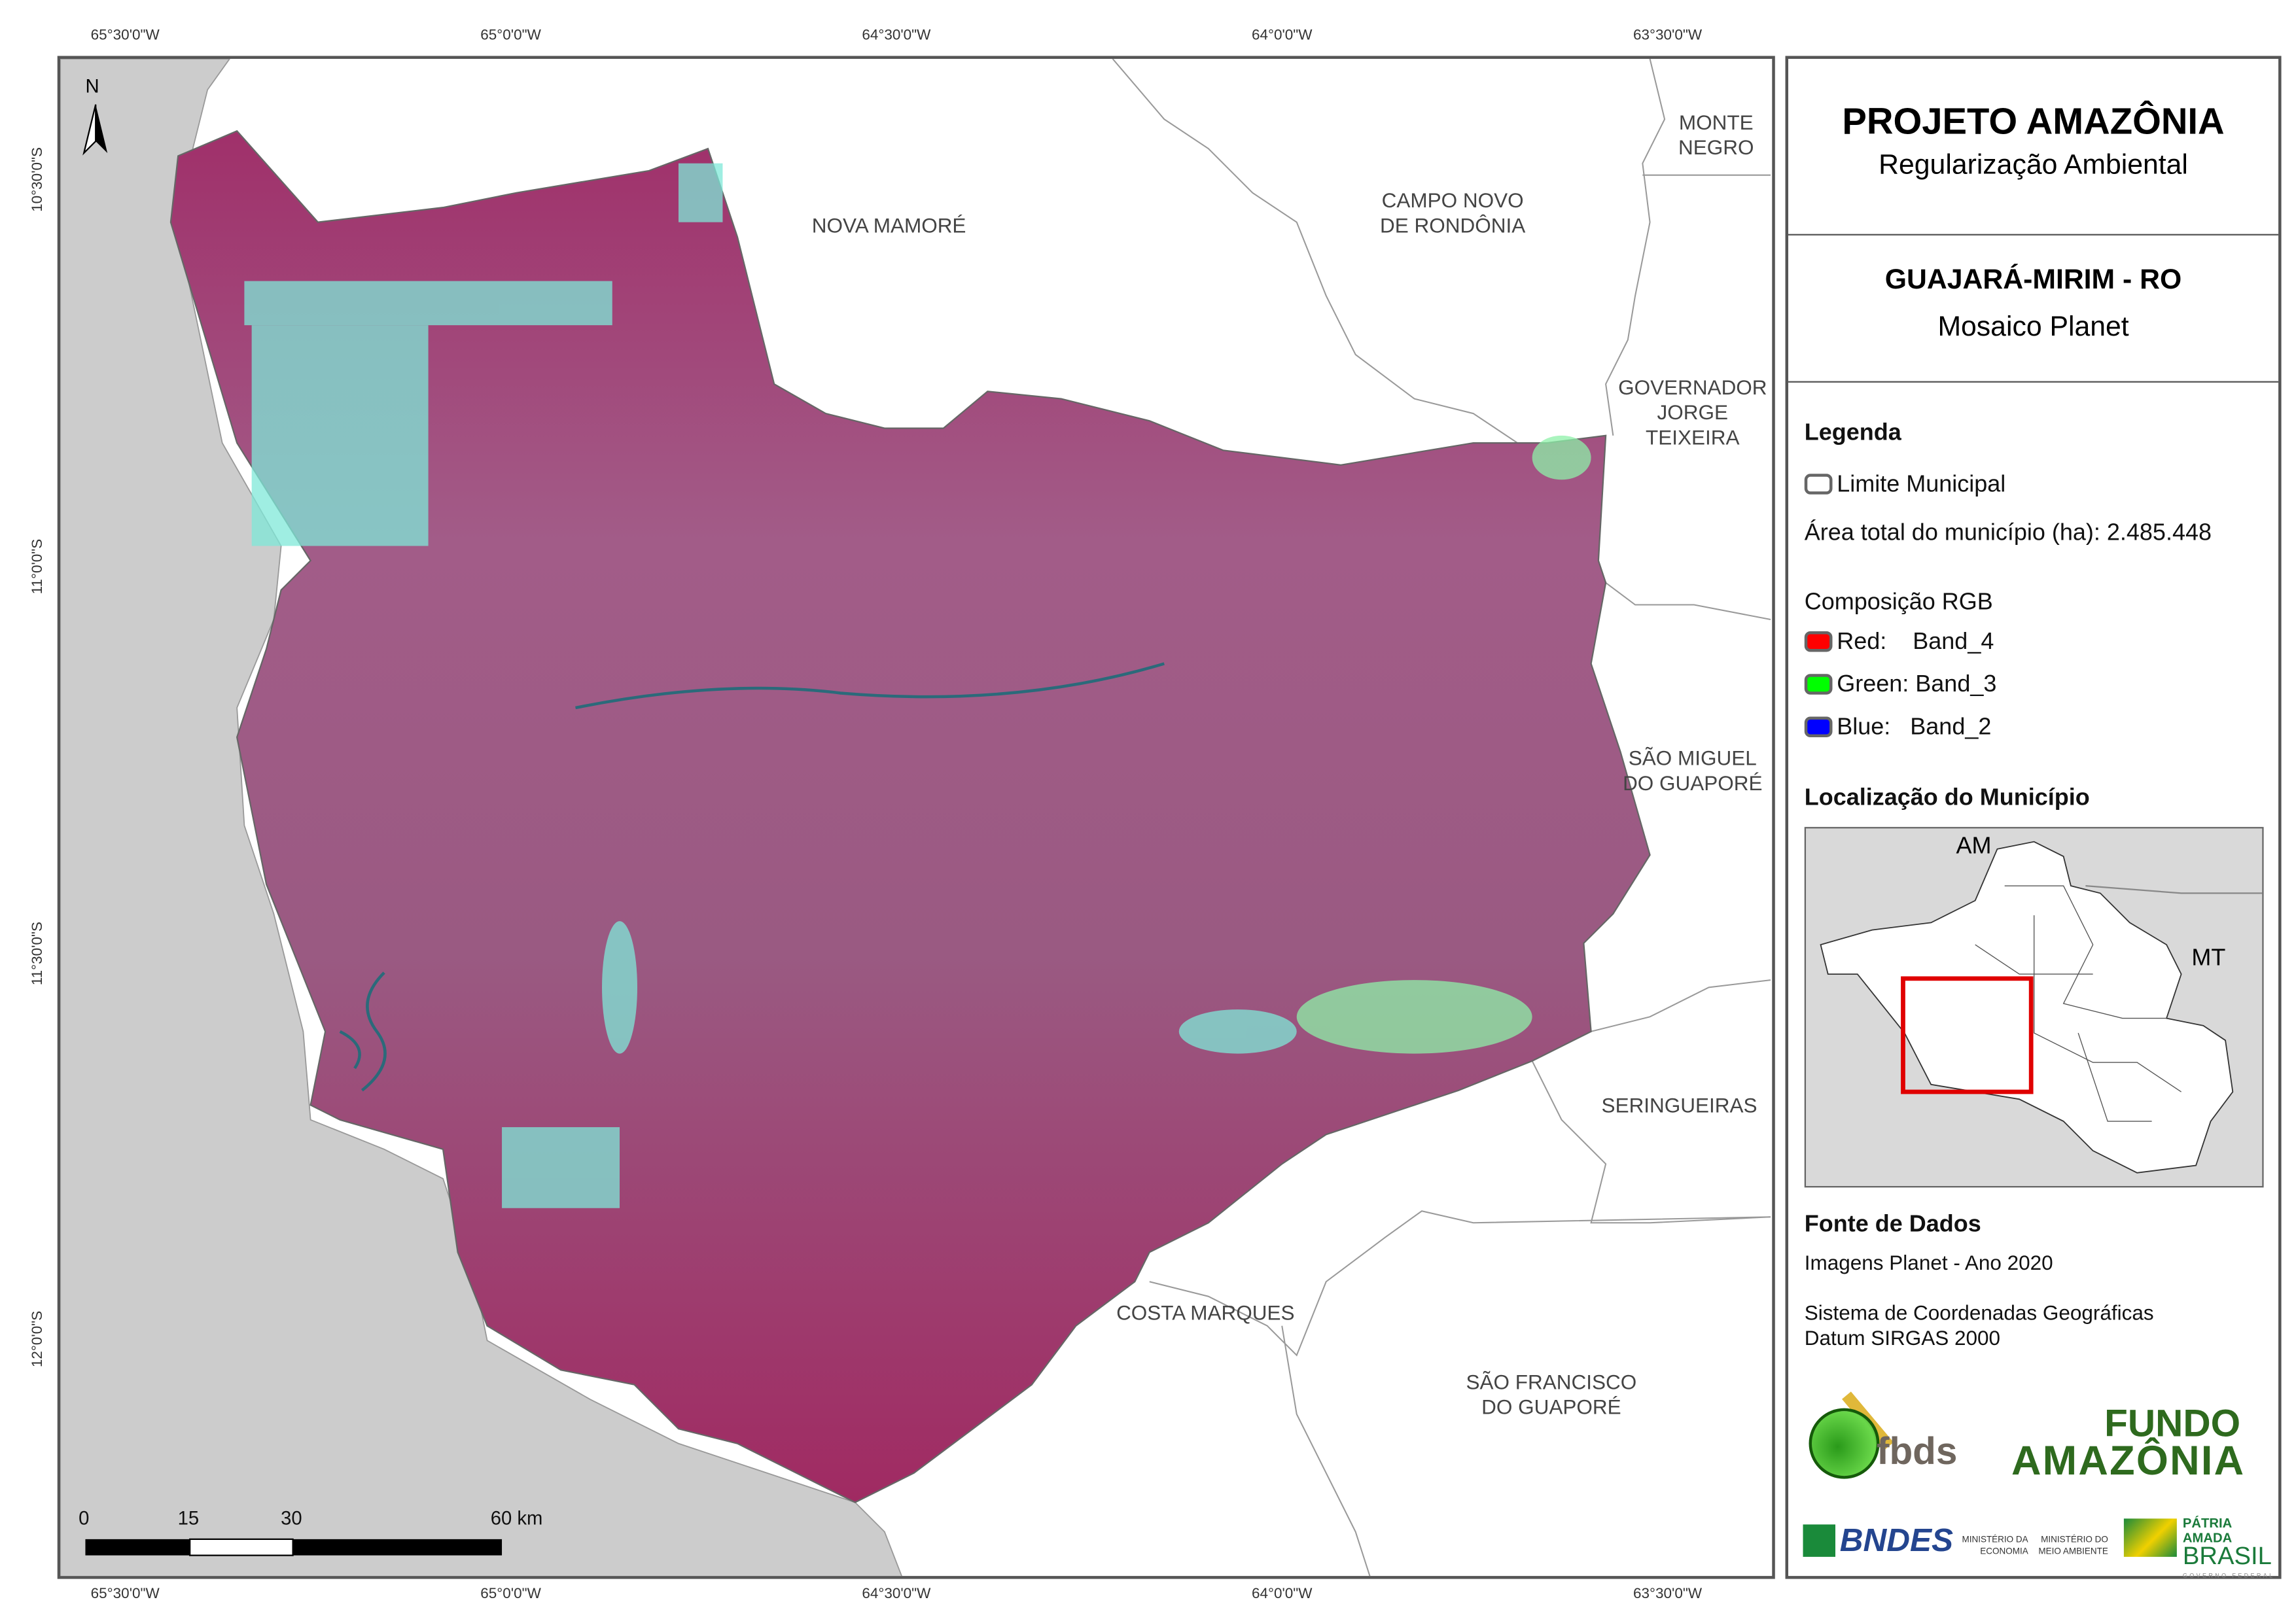 This screenshot has width=2296, height=1623. What do you see at coordinates (294, 1547) in the screenshot?
I see `scale-bar` at bounding box center [294, 1547].